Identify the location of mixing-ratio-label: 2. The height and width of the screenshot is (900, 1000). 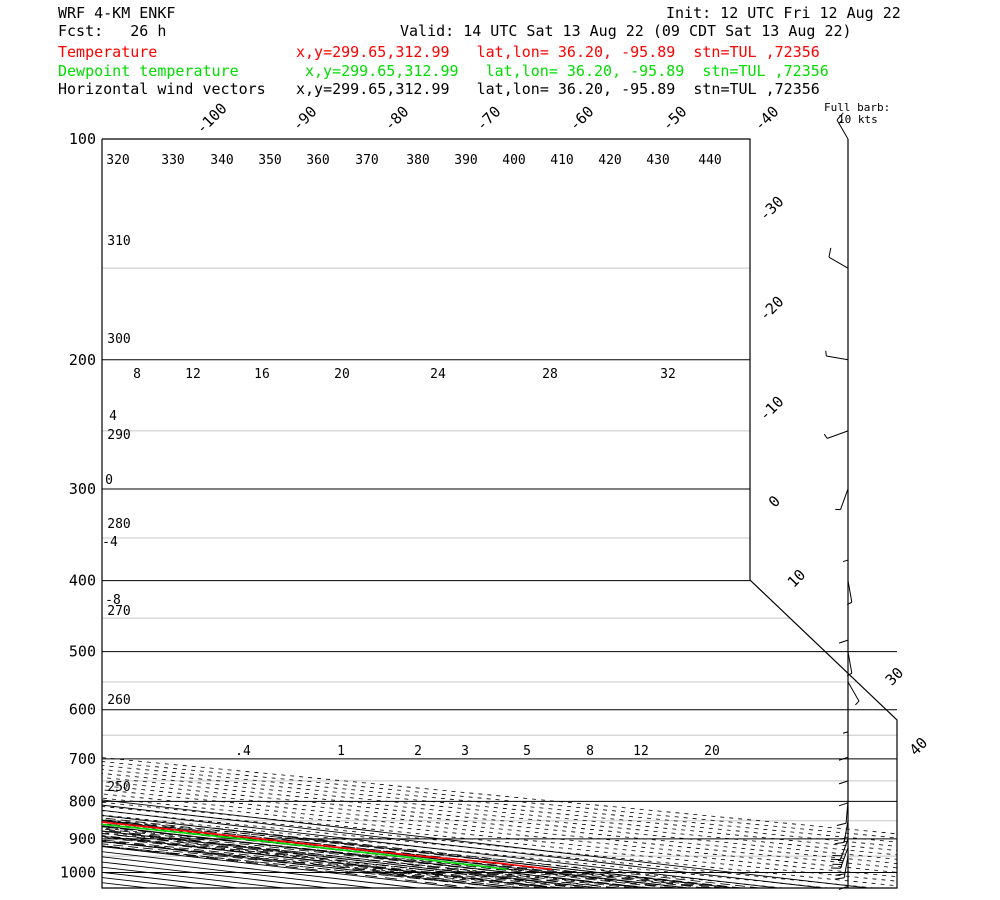
(418, 751).